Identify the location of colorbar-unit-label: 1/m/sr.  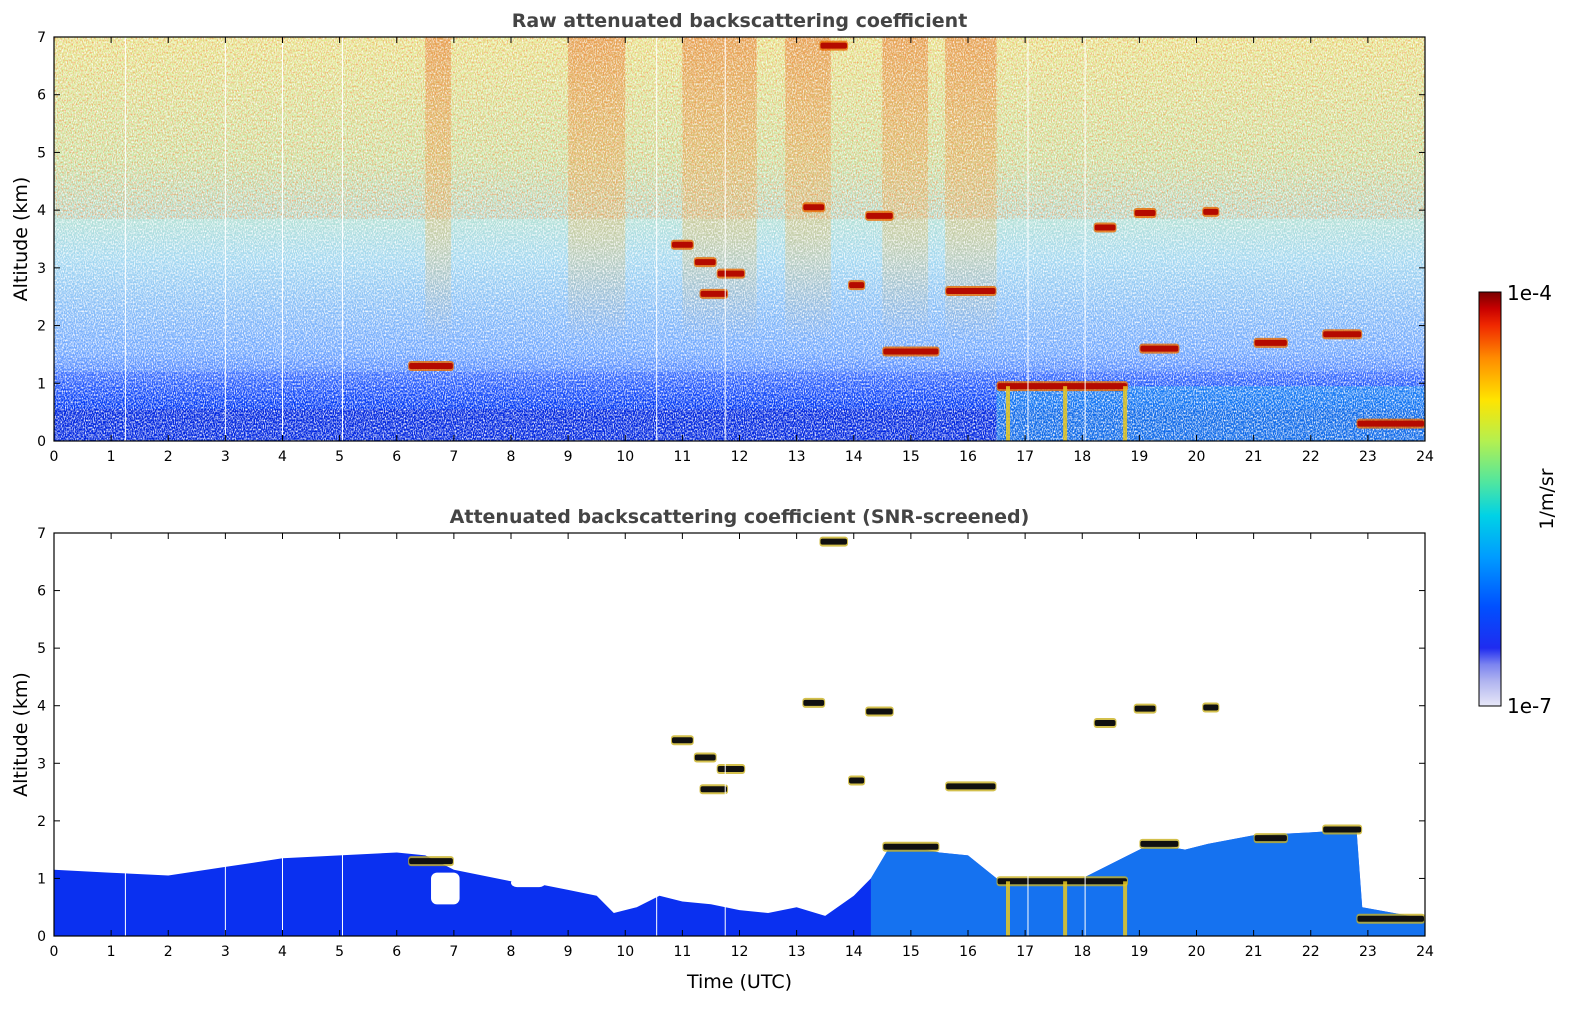
(1547, 498).